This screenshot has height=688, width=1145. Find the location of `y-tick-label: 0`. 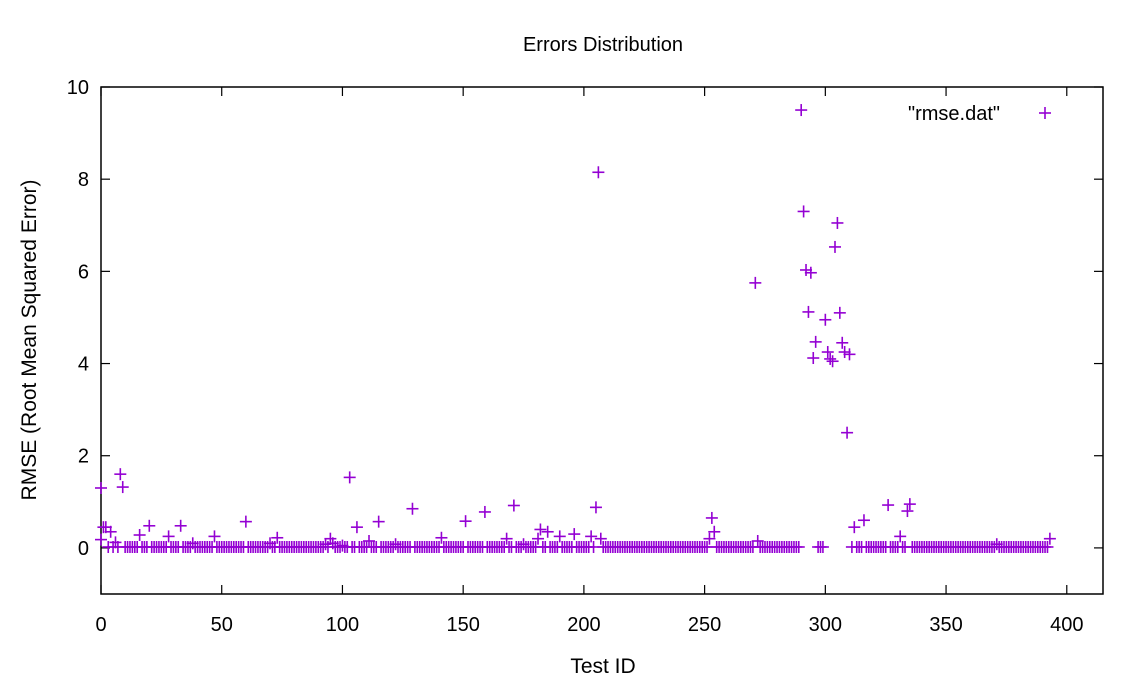

y-tick-label: 0 is located at coordinates (83, 549).